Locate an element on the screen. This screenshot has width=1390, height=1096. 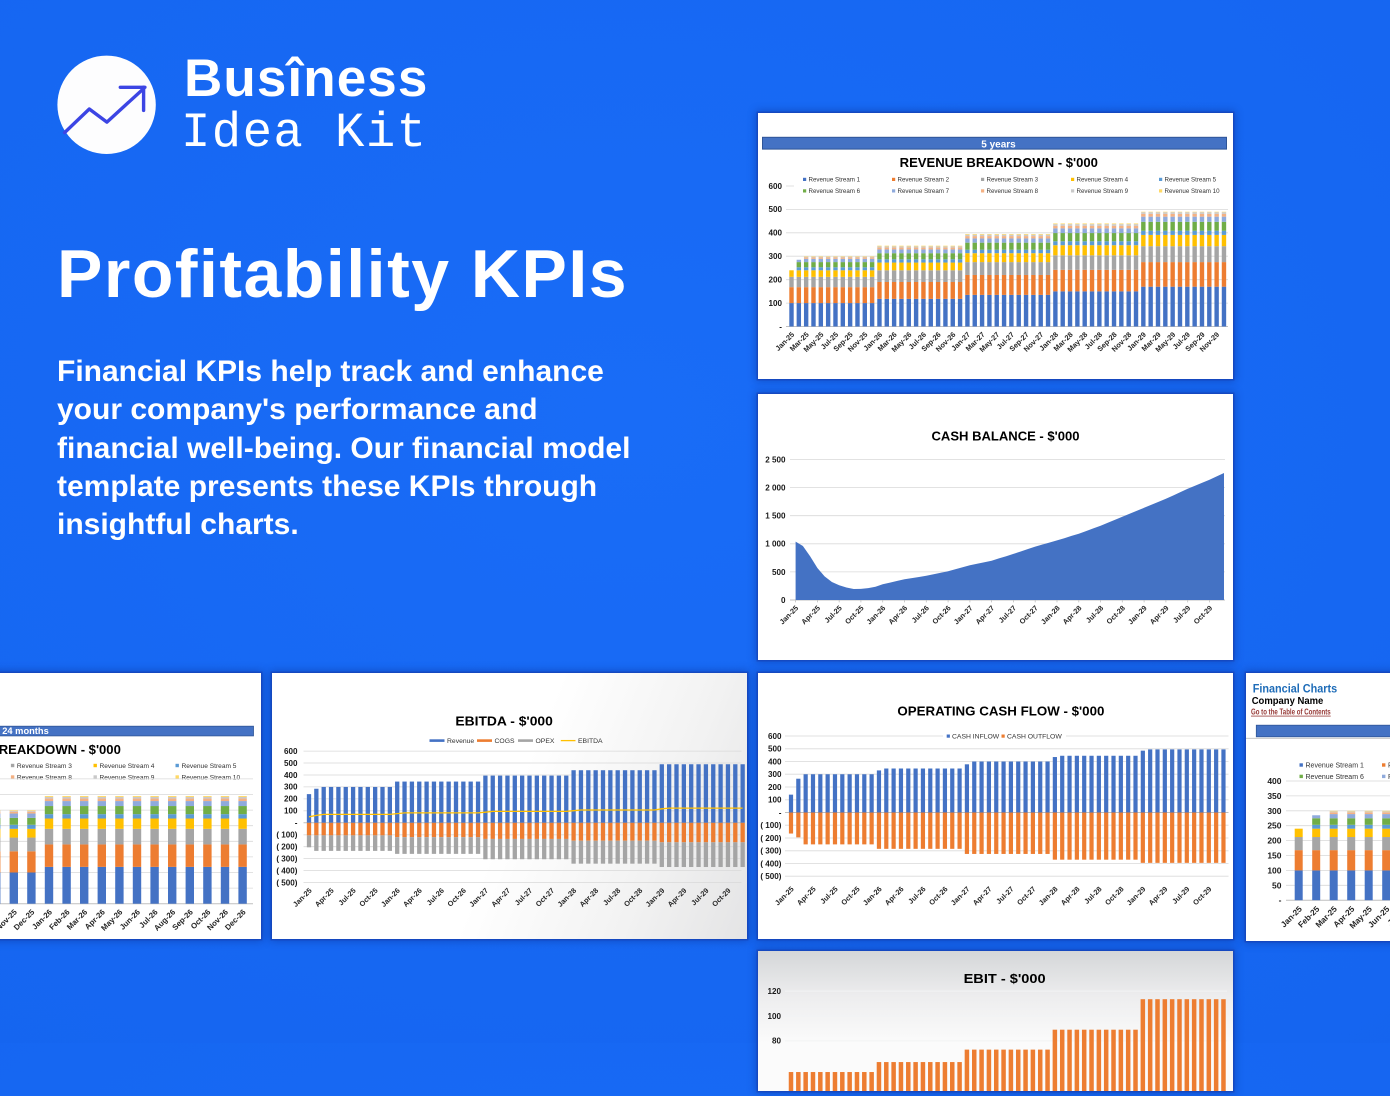
svg-text: 250 is located at coordinates (1274, 825).